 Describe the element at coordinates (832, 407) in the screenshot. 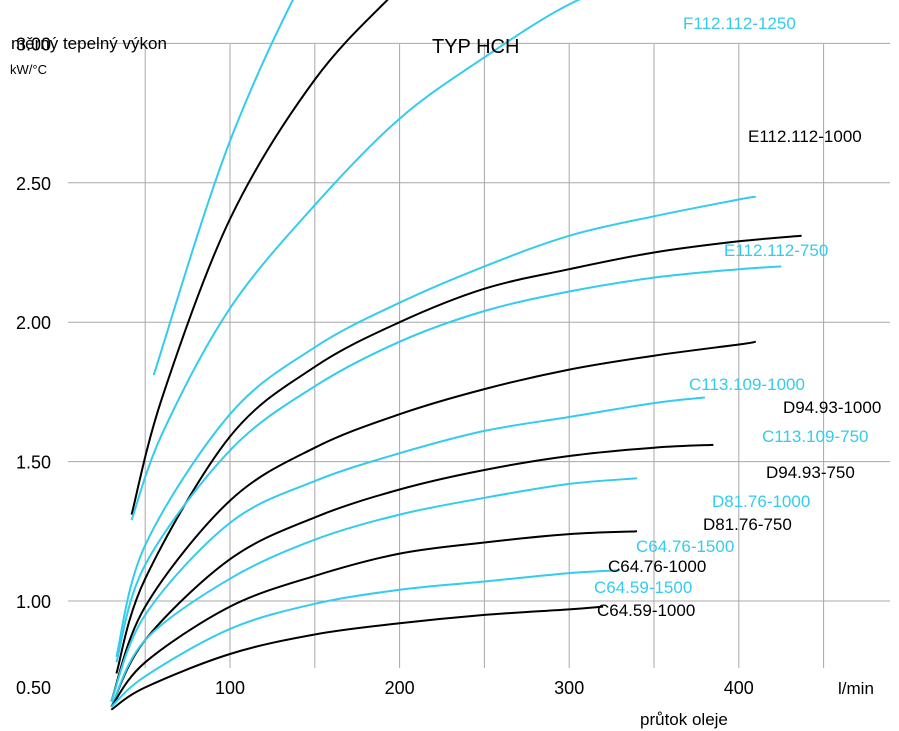

I see `series-label: D94.93-1000` at that location.